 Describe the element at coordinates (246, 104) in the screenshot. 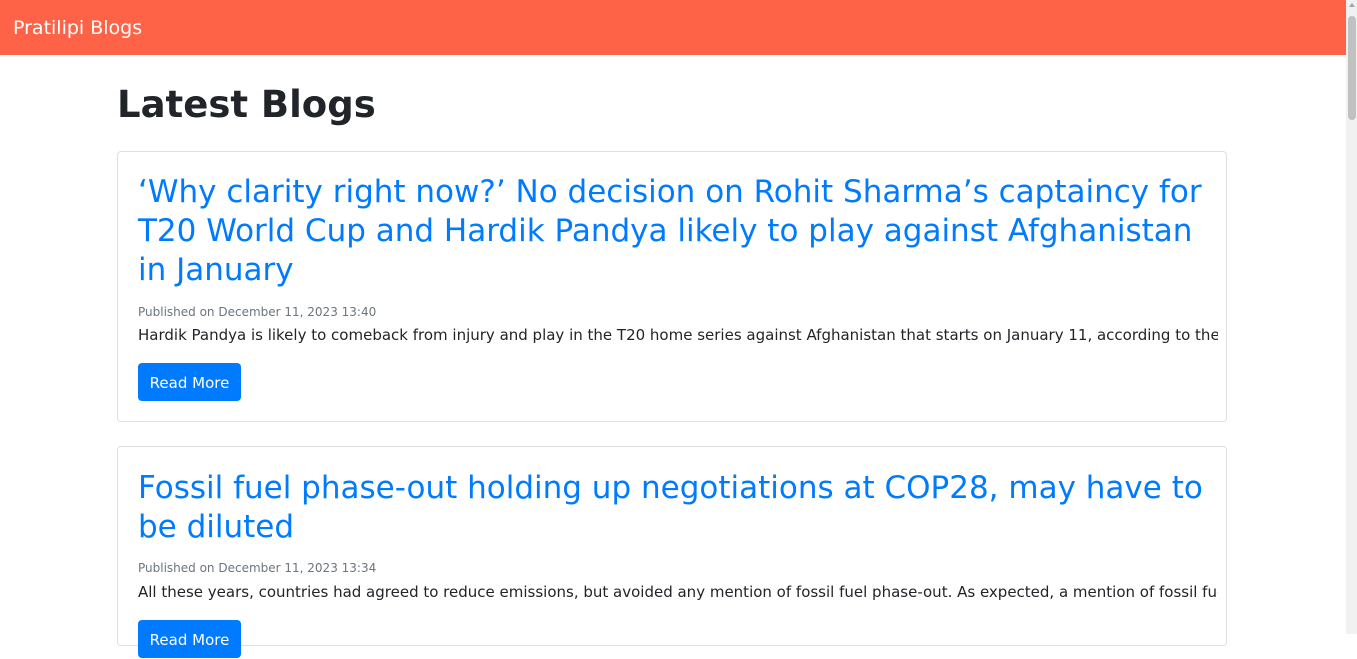

I see `page-title: Latest Blogs` at that location.